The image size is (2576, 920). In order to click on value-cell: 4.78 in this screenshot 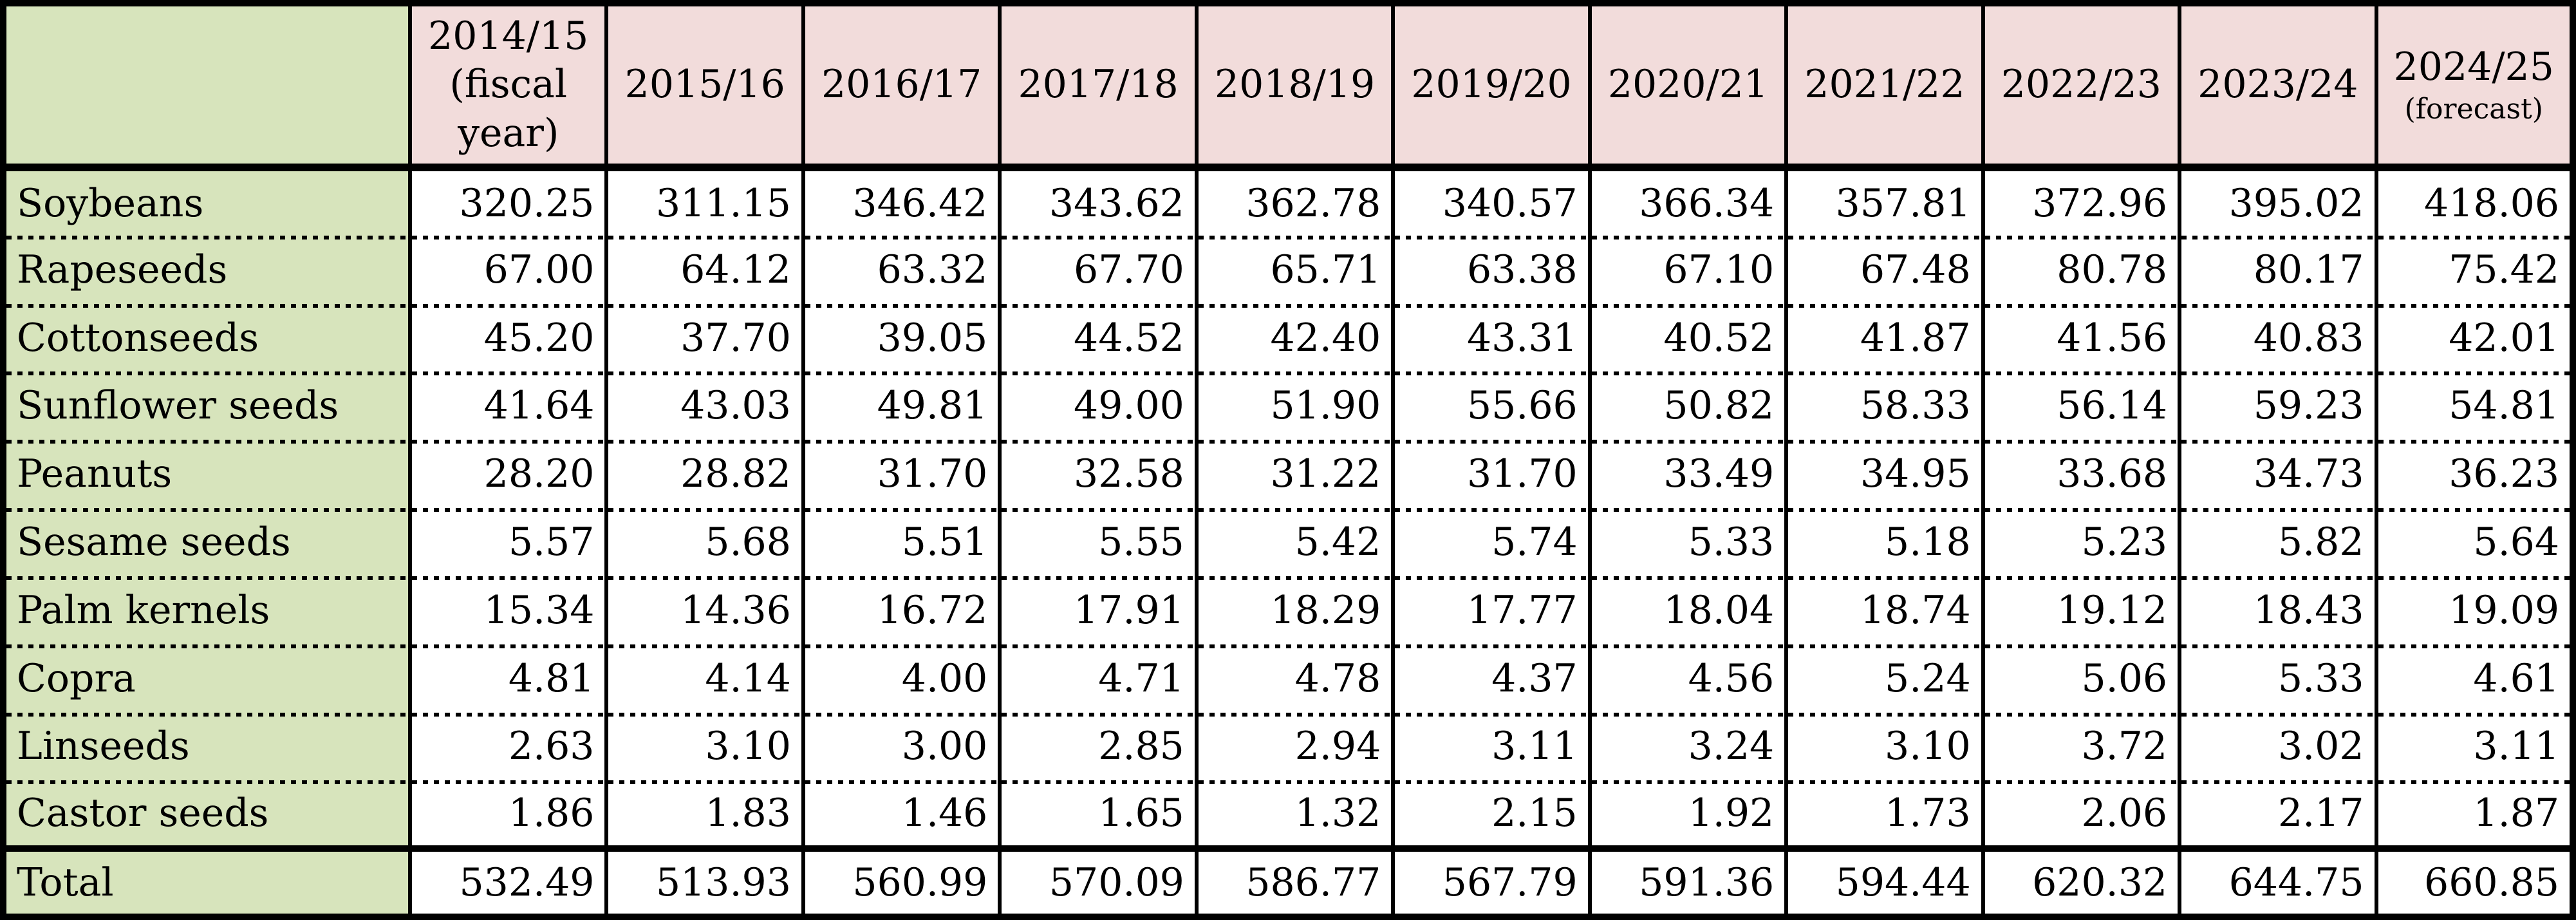, I will do `click(1294, 678)`.